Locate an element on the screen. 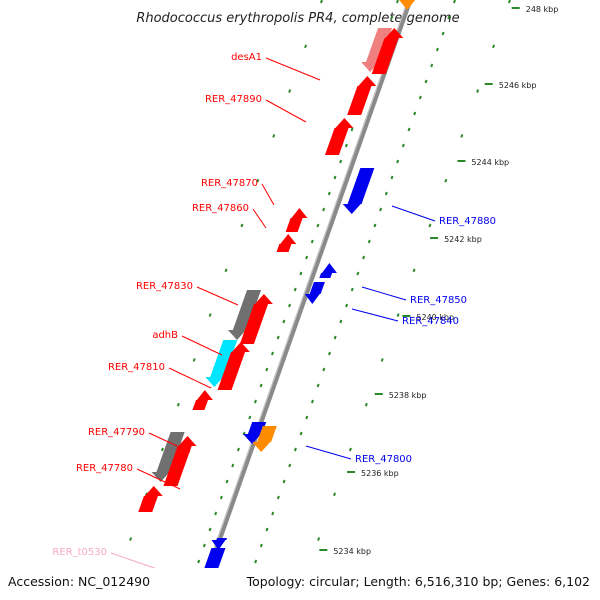 This screenshot has width=600, height=600. RER_47840-feature is located at coordinates (314, 293).